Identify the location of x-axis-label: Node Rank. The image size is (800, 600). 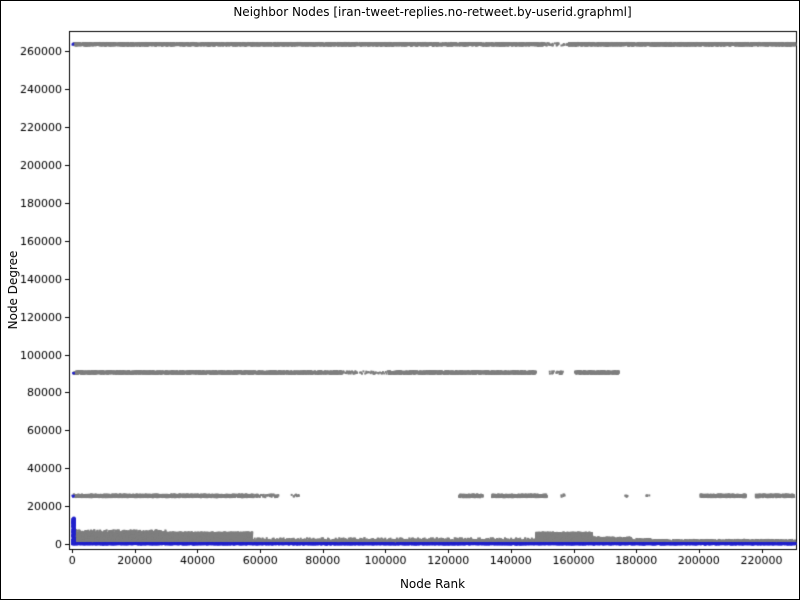
(432, 584).